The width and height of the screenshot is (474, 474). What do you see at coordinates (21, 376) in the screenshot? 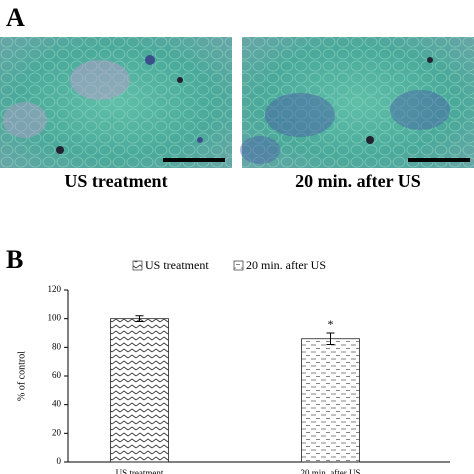
I see `y-axis-label: % of control` at bounding box center [21, 376].